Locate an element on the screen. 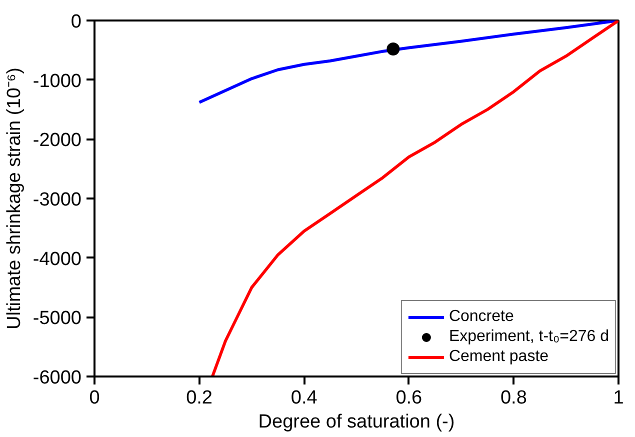 This screenshot has height=437, width=635. legend-label: Cement paste is located at coordinates (498, 357).